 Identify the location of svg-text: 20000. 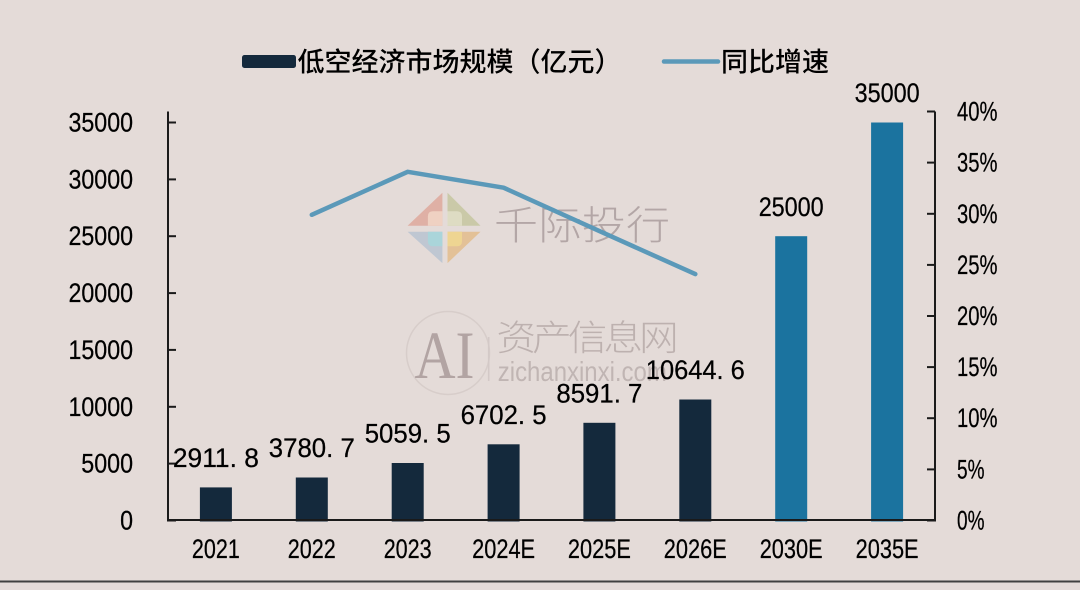
(101, 293).